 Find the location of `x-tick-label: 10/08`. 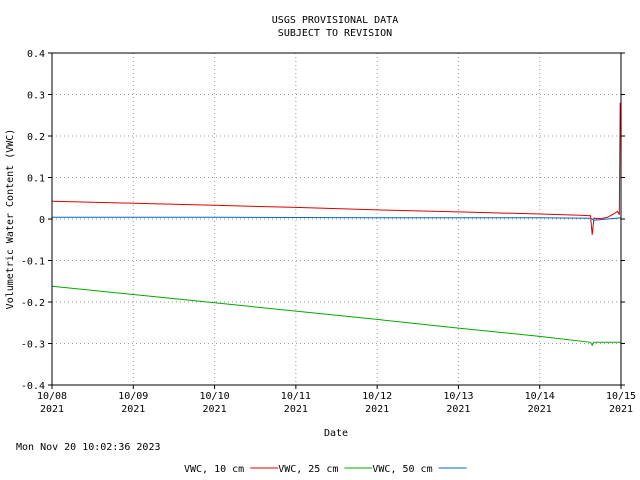

x-tick-label: 10/08 is located at coordinates (52, 396).